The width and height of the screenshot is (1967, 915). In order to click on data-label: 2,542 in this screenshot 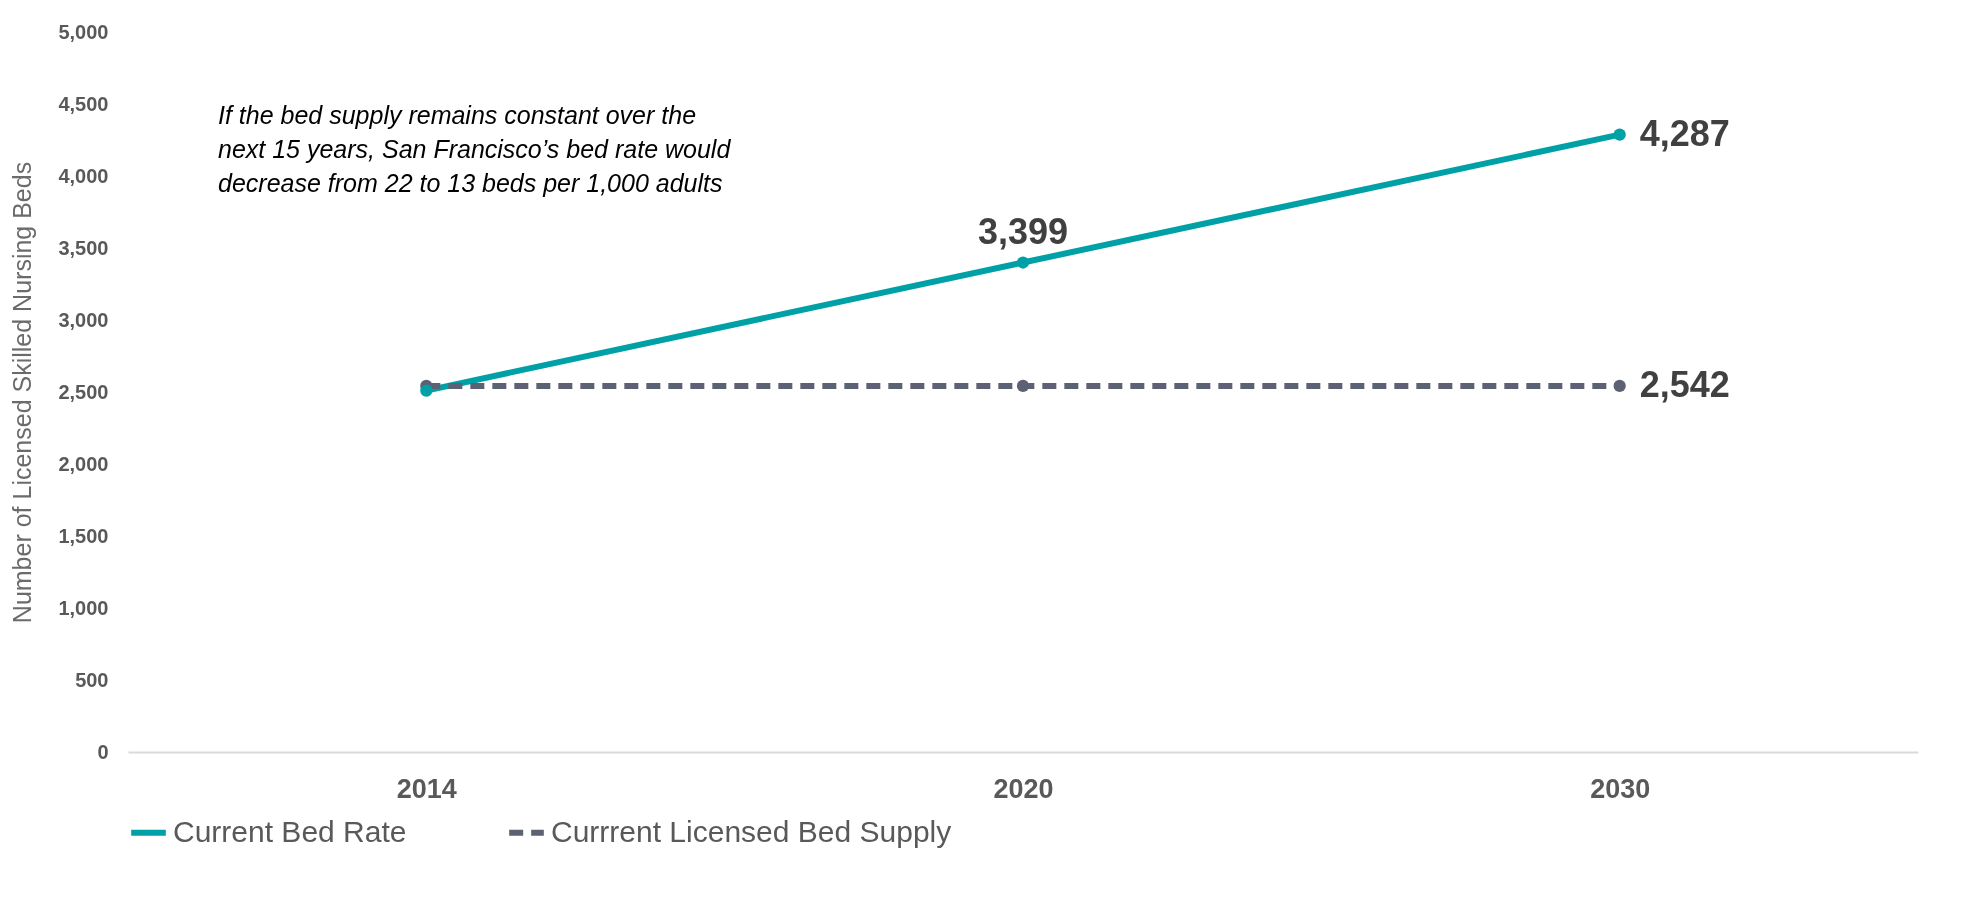, I will do `click(1684, 384)`.